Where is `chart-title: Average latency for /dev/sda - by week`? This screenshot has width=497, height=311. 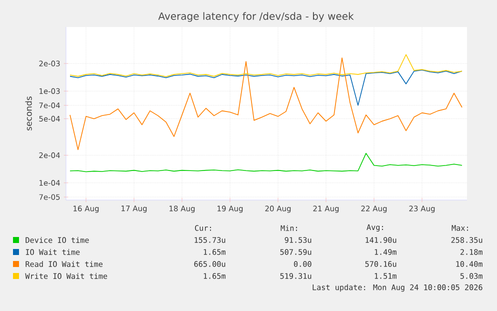
chart-title: Average latency for /dev/sda - by week is located at coordinates (256, 17).